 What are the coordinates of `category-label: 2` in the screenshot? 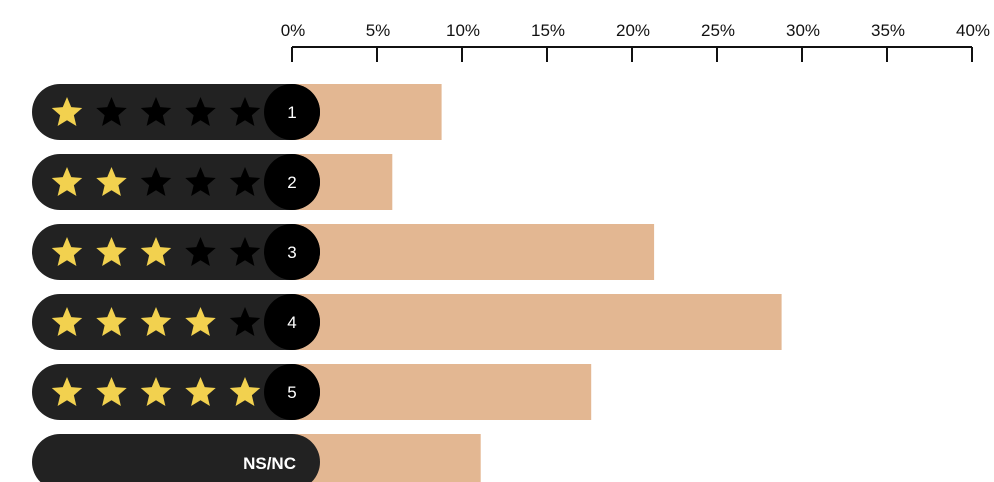 It's located at (291, 182).